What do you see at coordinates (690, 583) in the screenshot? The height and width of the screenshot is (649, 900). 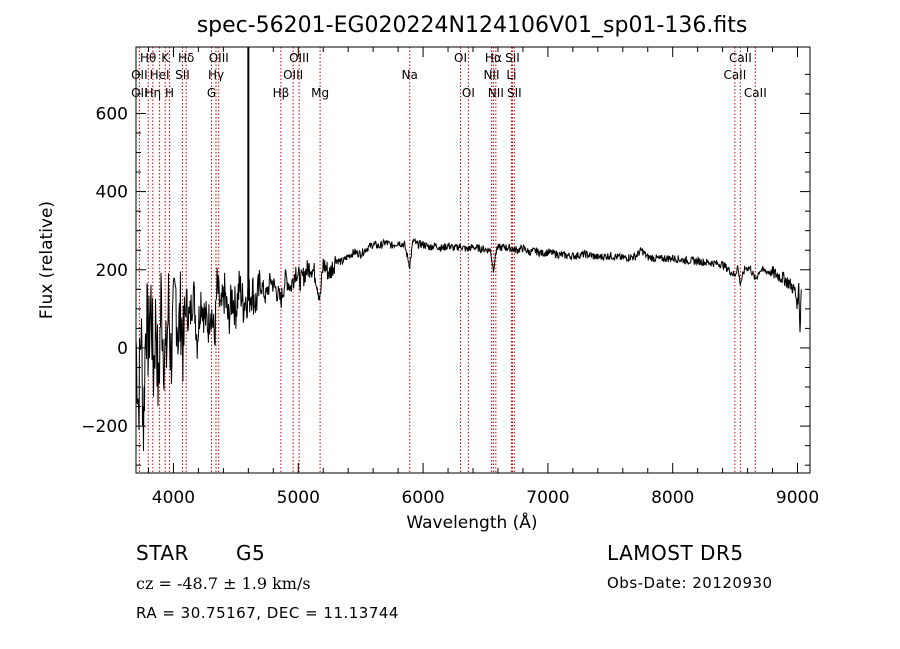 I see `observation-date: Obs-Date: 20120930` at bounding box center [690, 583].